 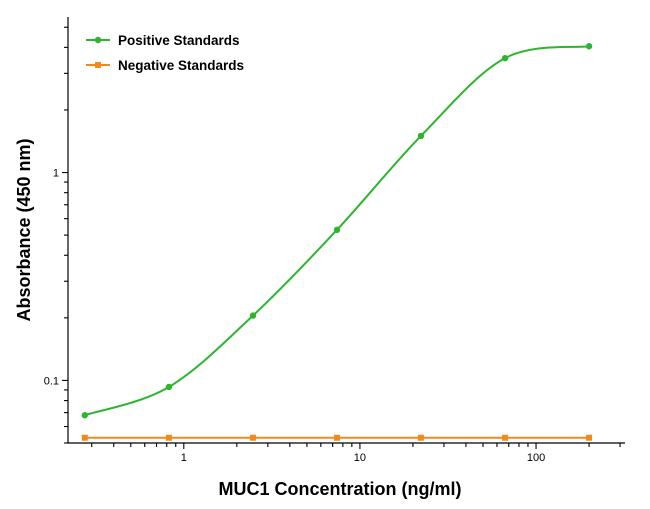 I want to click on x-tick-label: 1, so click(x=184, y=458).